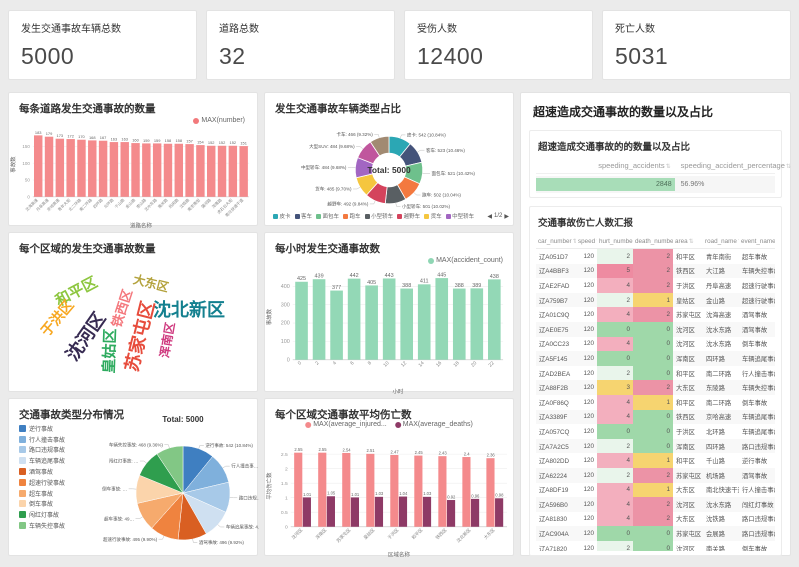 The width and height of the screenshot is (799, 567). I want to click on column-header-road_name: road_name⇅, so click(721, 242).